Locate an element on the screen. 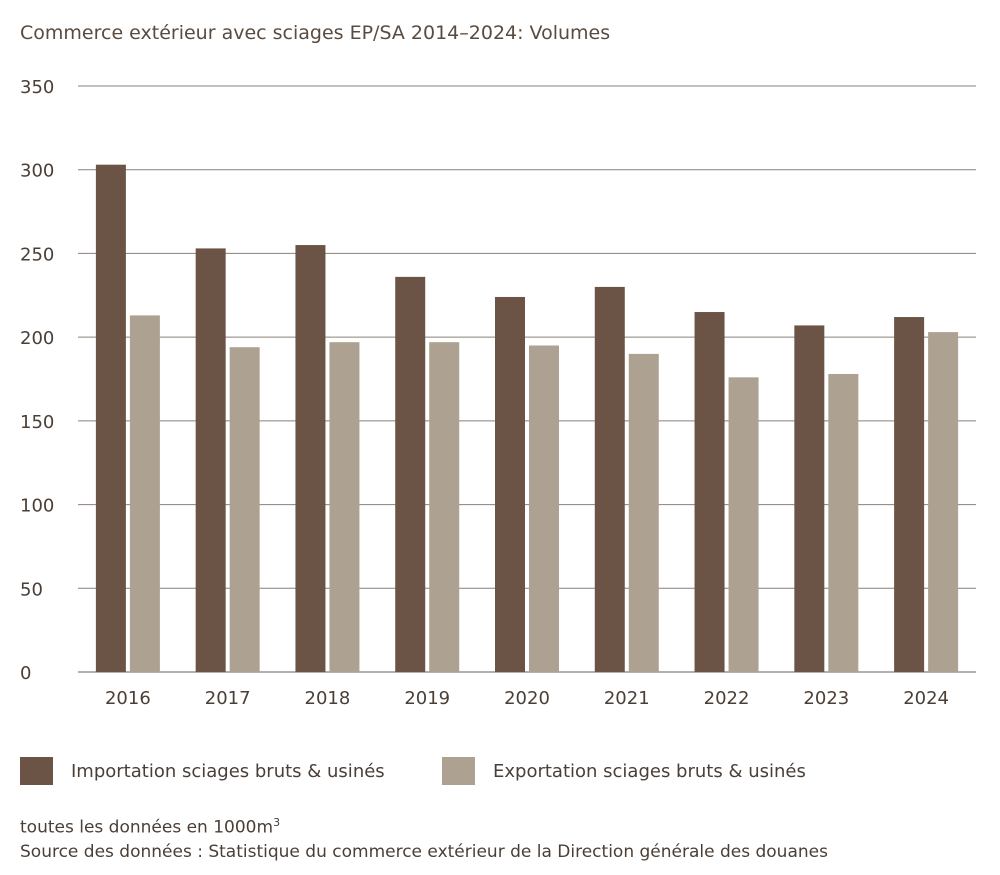  unit-superscript: 3 is located at coordinates (277, 822).